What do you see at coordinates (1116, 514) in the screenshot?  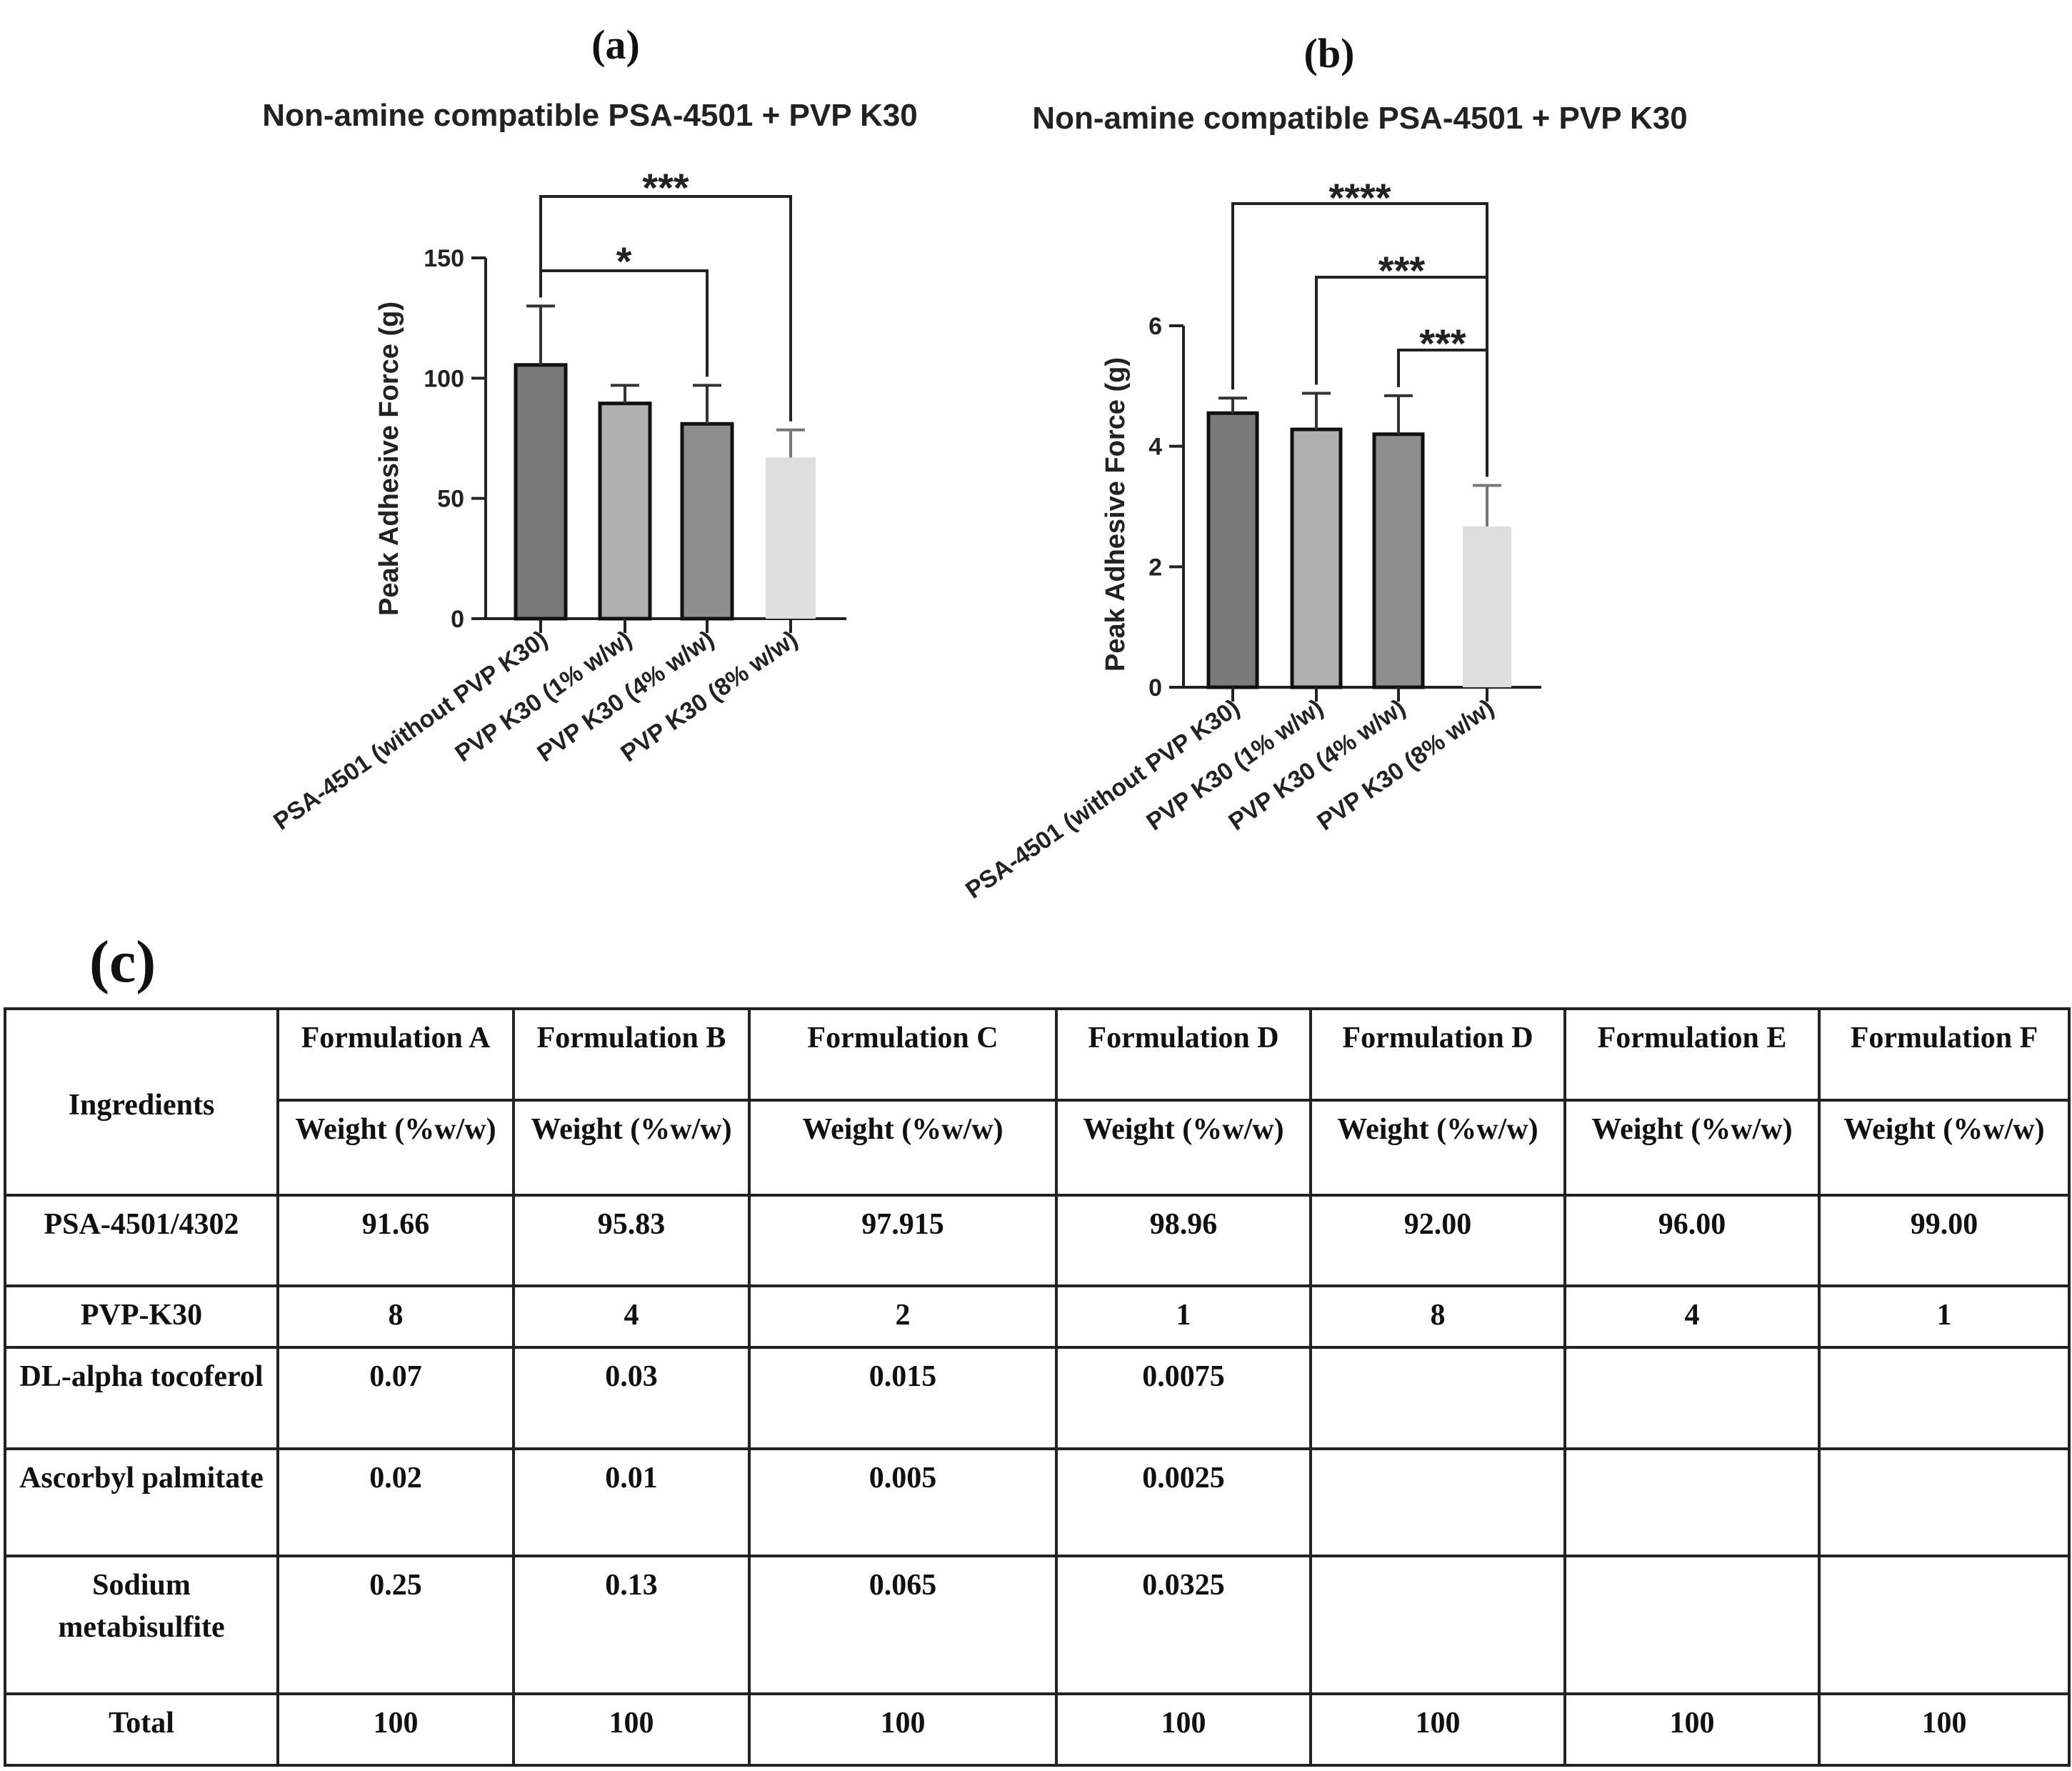 I see `chart-b-ylabel: Peak Adhesive Force (g)` at bounding box center [1116, 514].